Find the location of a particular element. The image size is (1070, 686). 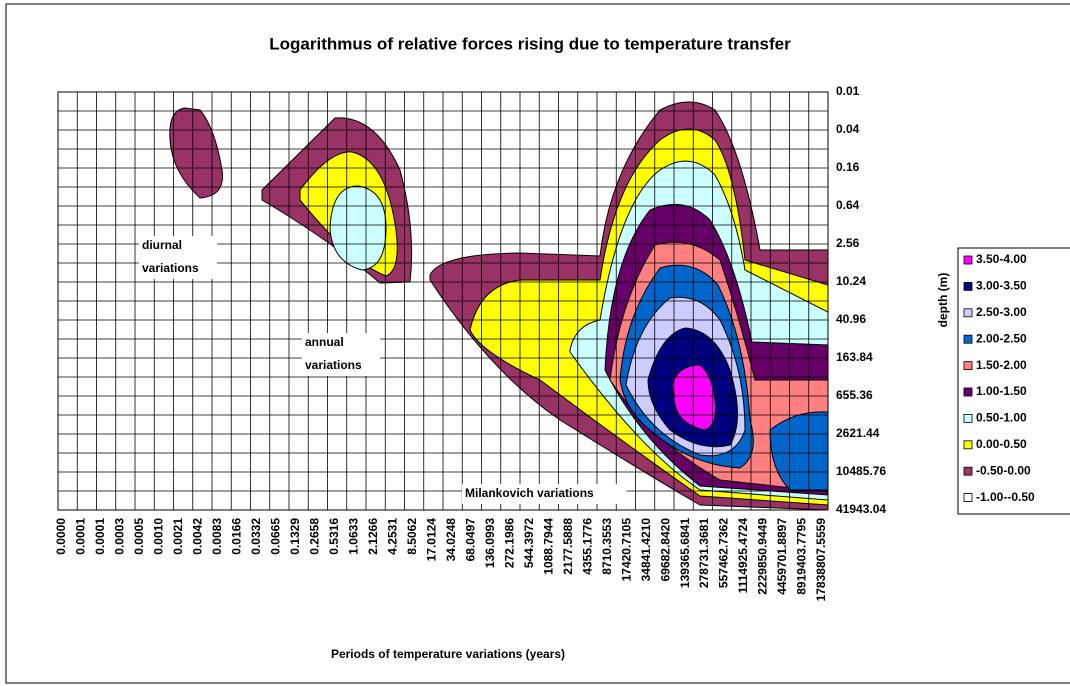

x-tick-label: 544.3972 is located at coordinates (529, 543).